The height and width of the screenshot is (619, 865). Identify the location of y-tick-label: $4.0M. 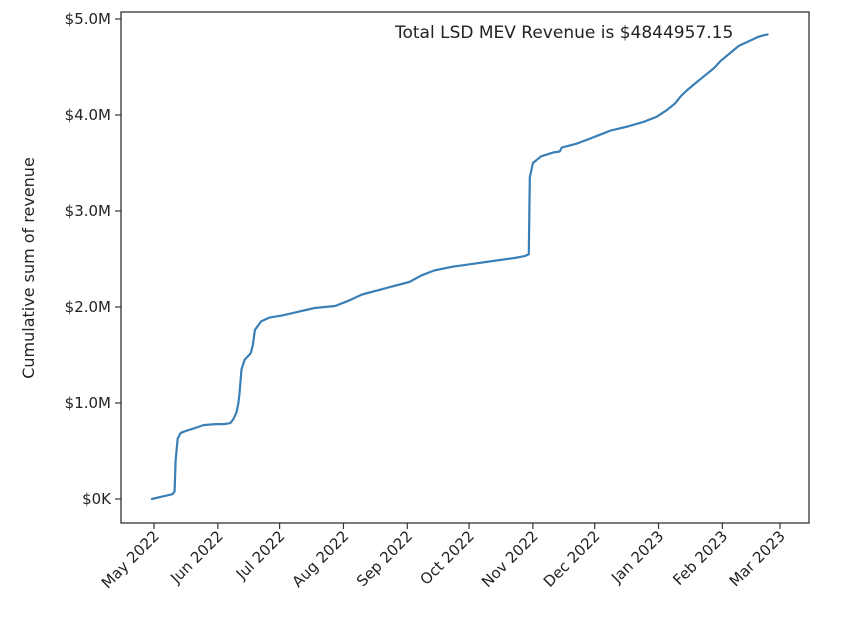
(88, 115).